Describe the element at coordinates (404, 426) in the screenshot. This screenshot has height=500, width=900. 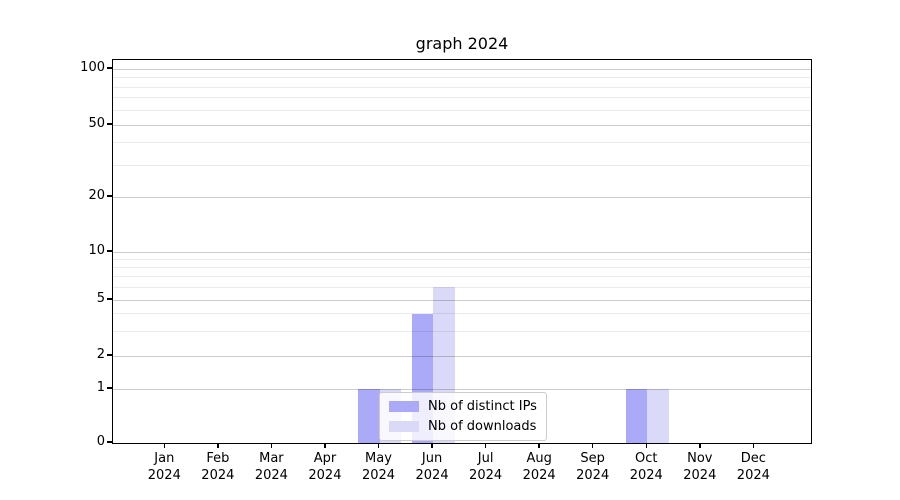
I see `legend-swatch-downloads` at that location.